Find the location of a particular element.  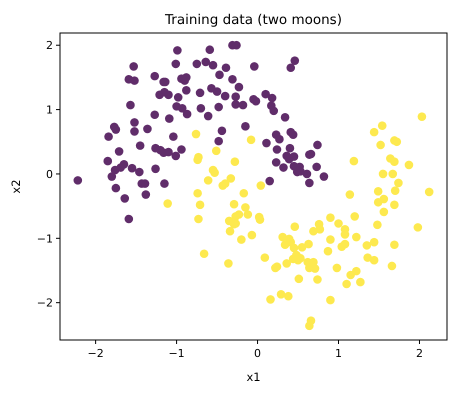

x-tick-label: −1 is located at coordinates (176, 353).